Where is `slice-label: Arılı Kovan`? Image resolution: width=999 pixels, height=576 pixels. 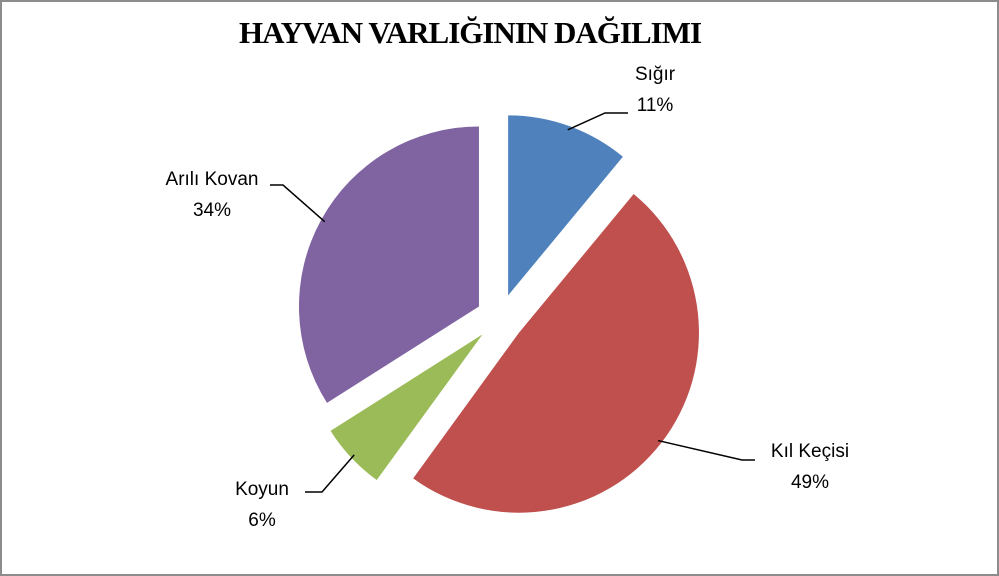 slice-label: Arılı Kovan is located at coordinates (212, 179).